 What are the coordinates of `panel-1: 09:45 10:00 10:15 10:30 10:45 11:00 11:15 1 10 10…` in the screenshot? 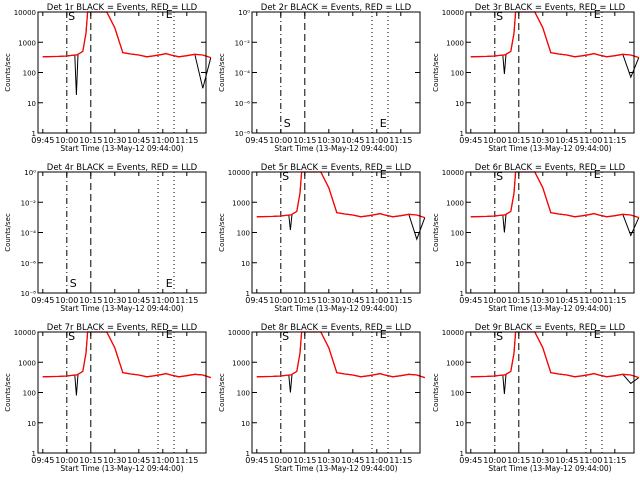 It's located at (108, 78).